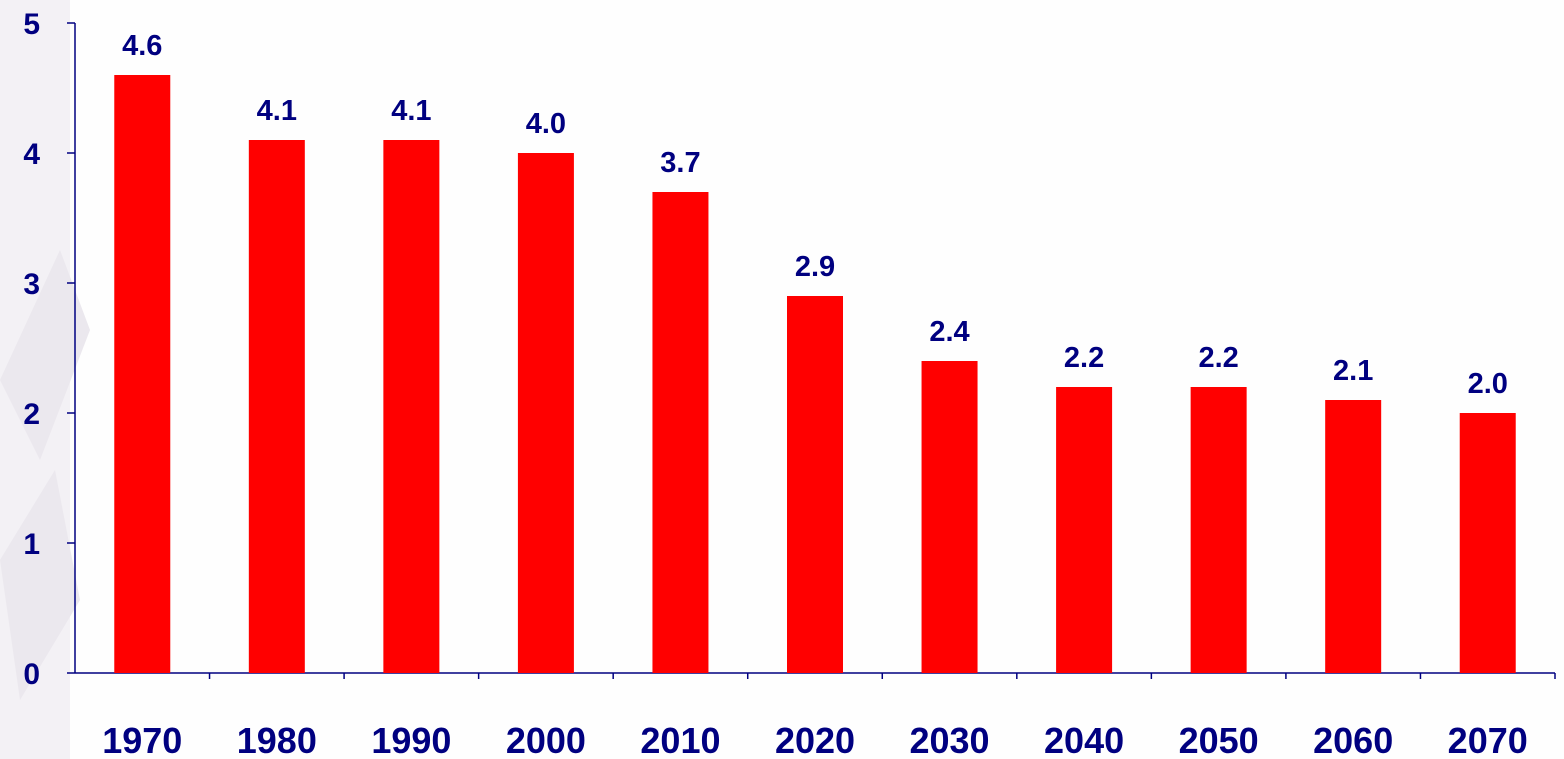 The width and height of the screenshot is (1564, 759). I want to click on bar-2000, so click(545, 413).